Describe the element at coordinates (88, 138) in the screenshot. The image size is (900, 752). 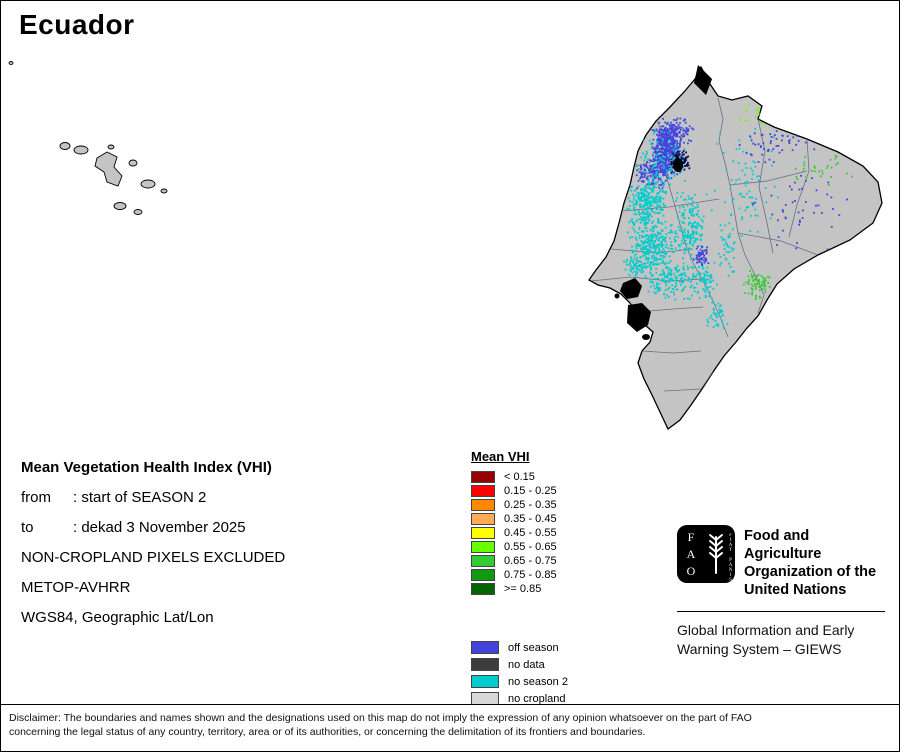
I see `galapagos-islands` at that location.